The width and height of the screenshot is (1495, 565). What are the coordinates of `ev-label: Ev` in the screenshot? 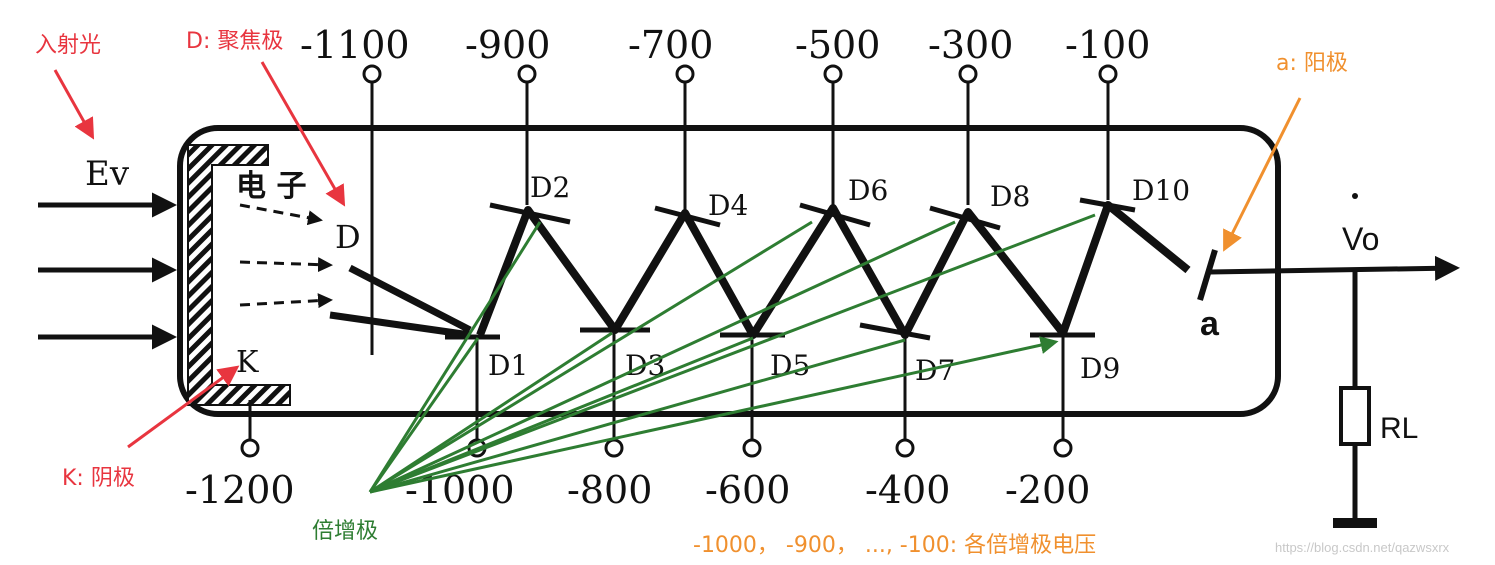 It's located at (107, 174).